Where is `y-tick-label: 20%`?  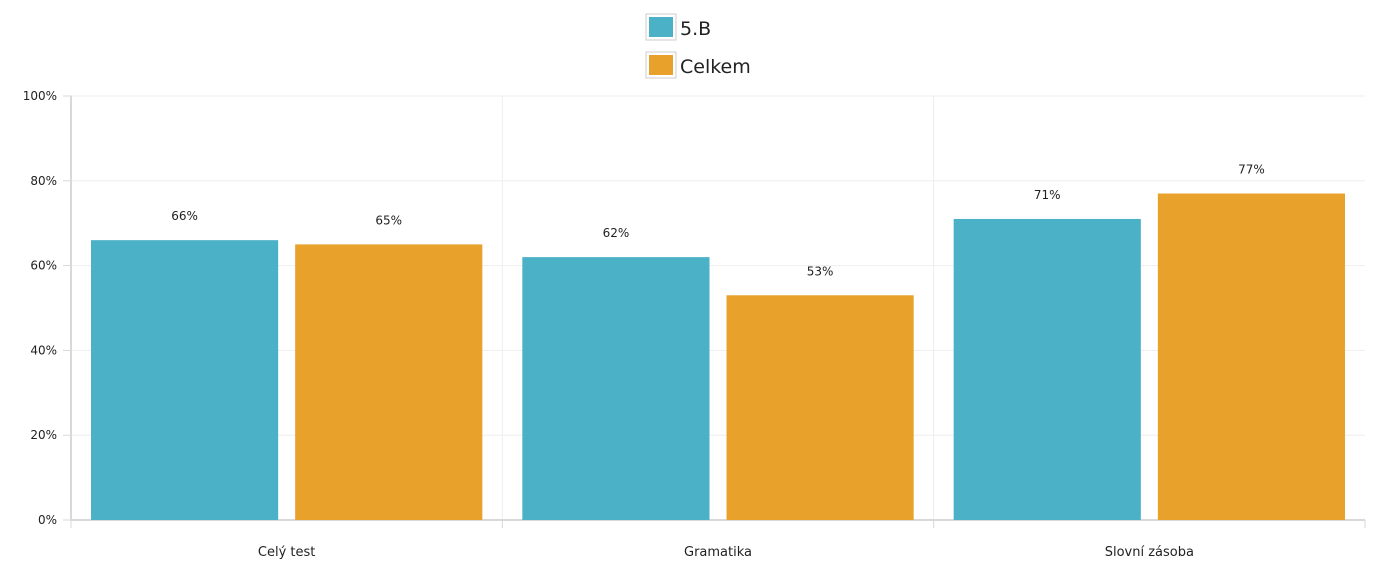
y-tick-label: 20% is located at coordinates (43, 435).